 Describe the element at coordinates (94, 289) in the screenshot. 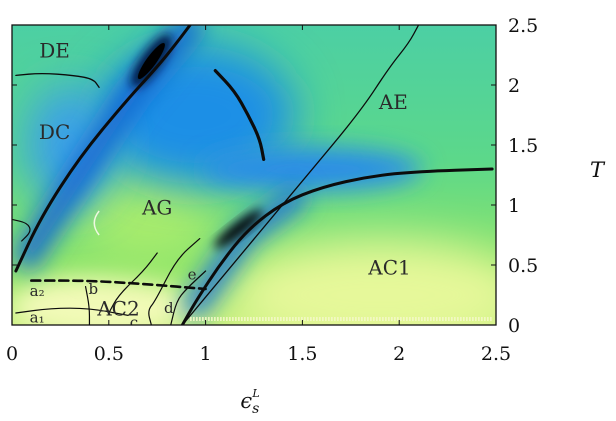

I see `region-label: b` at that location.